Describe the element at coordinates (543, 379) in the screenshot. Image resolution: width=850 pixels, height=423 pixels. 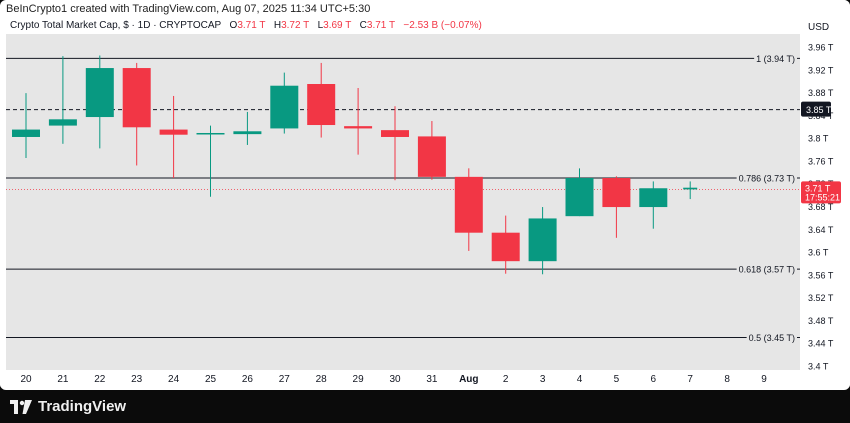
I see `x-tick-label: 3` at that location.